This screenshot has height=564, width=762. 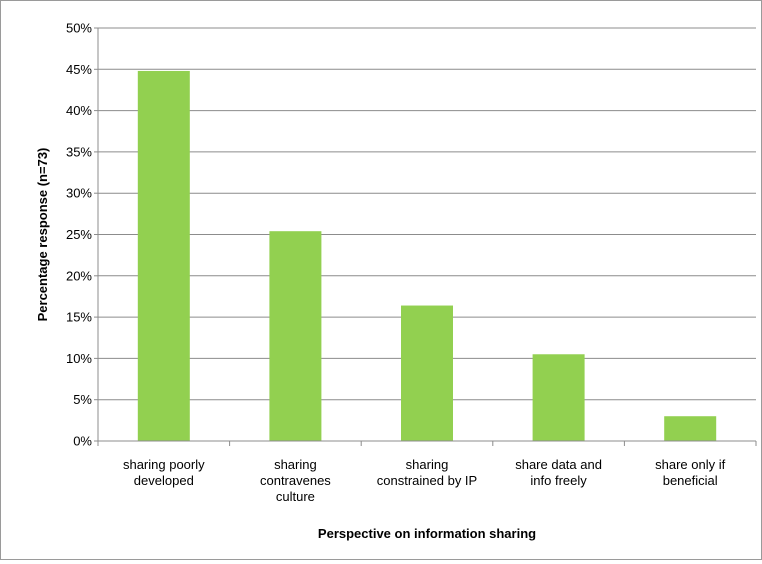 I want to click on y-tick-label: 25%, so click(x=79, y=234).